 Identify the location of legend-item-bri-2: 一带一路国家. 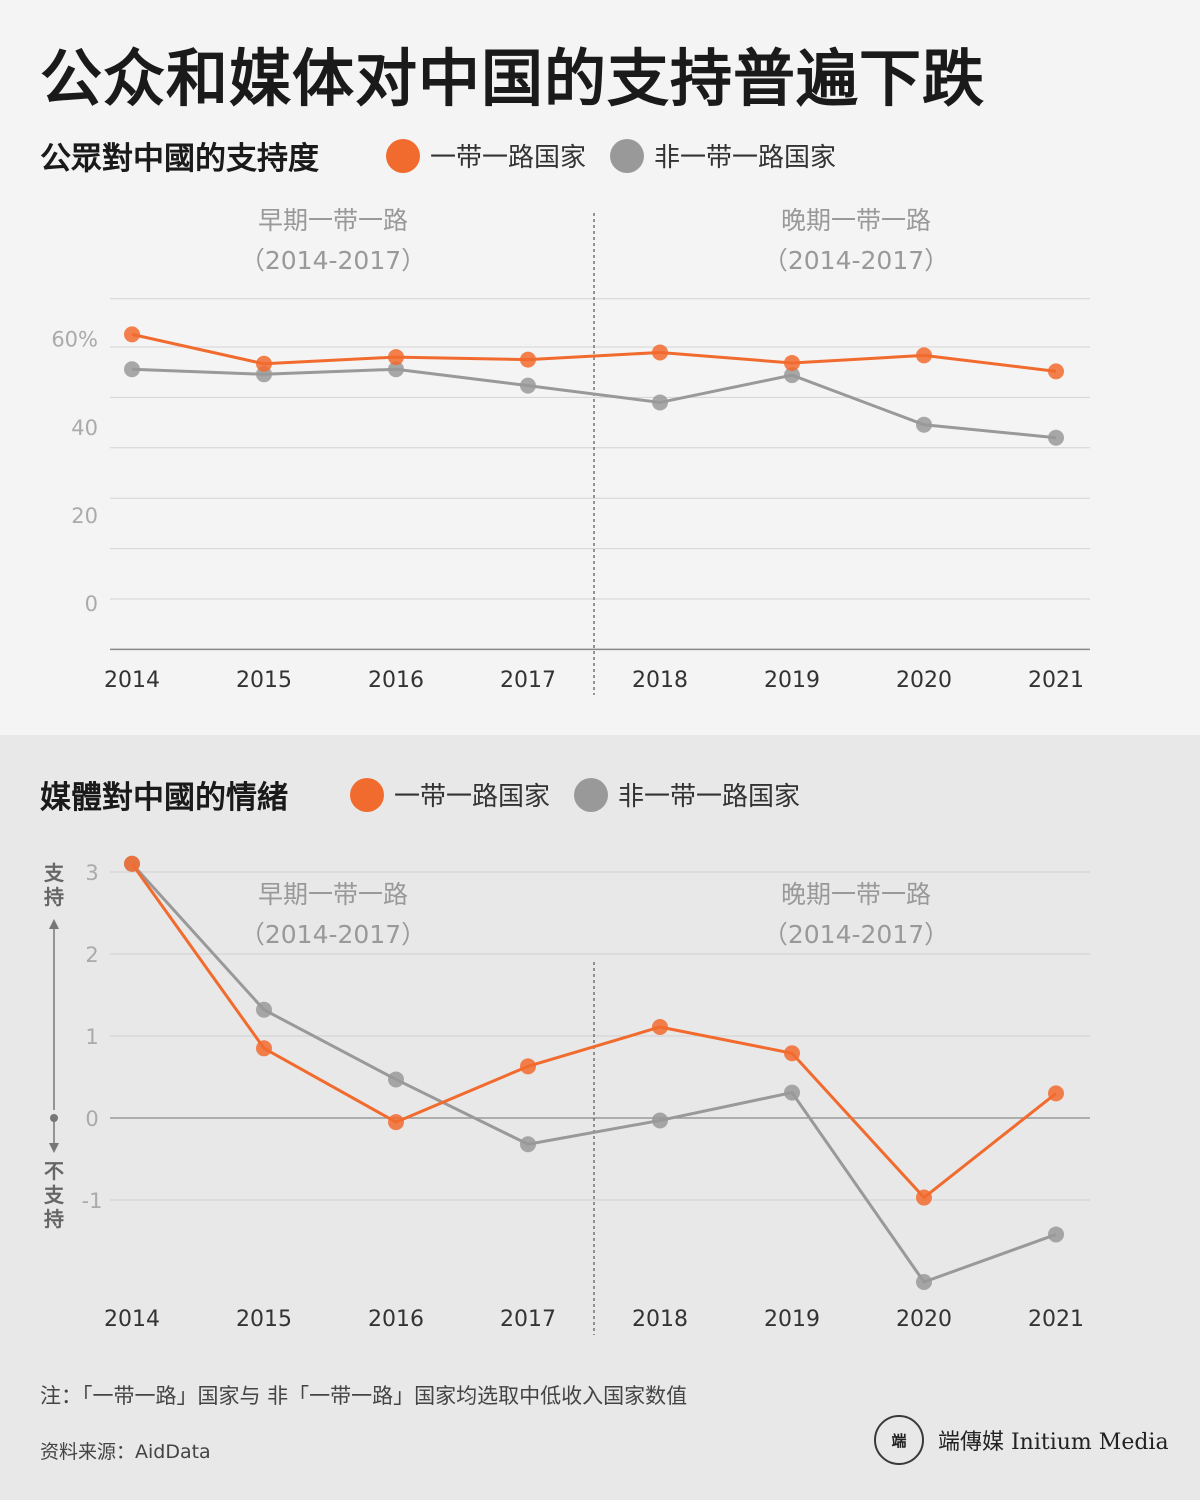
(450, 794).